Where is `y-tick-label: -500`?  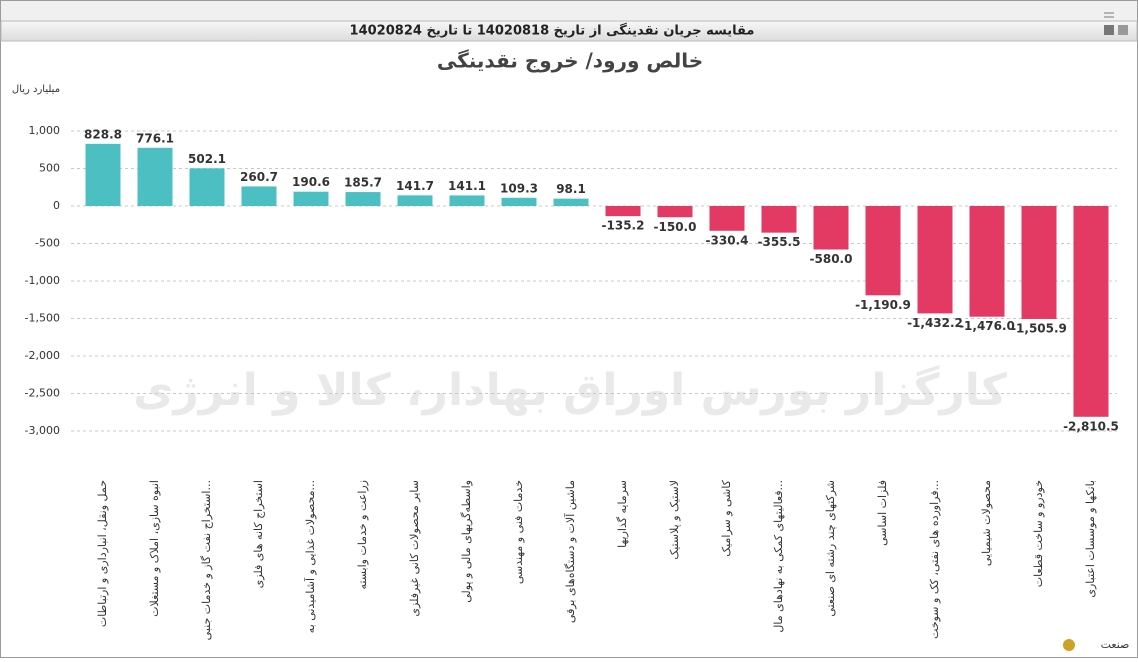 y-tick-label: -500 is located at coordinates (47, 243).